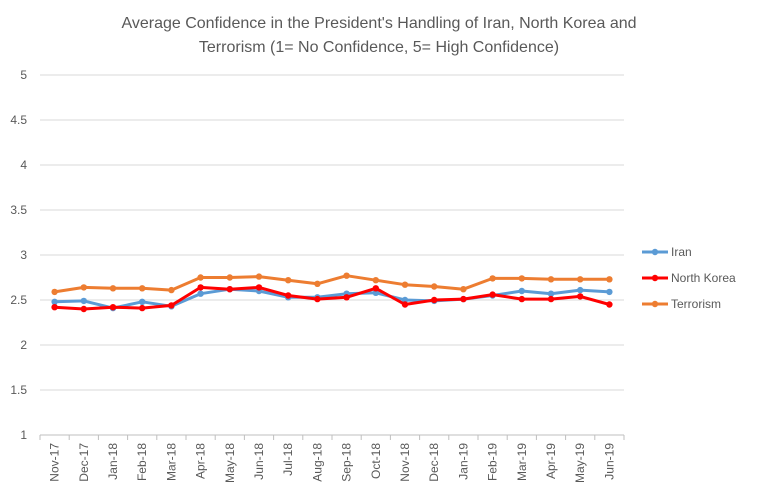  I want to click on x-tick-label: Nov-18, so click(405, 462).